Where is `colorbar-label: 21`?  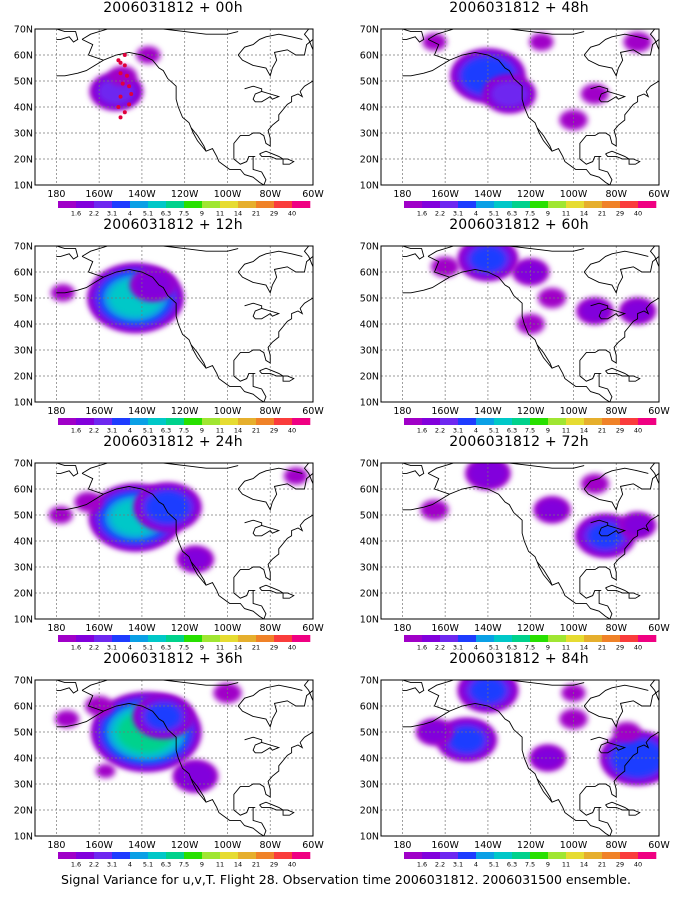 colorbar-label: 21 is located at coordinates (602, 647).